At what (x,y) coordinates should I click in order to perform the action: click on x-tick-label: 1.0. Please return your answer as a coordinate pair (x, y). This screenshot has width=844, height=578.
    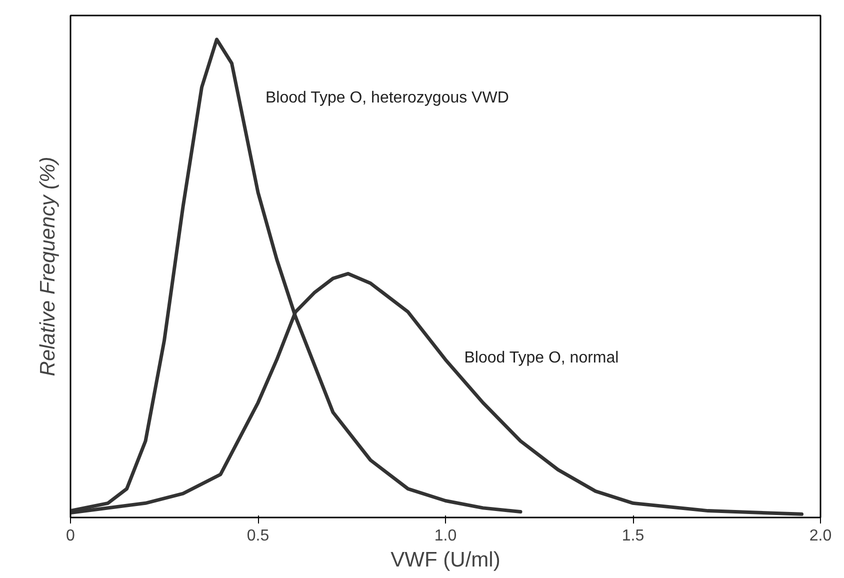
    Looking at the image, I should click on (445, 536).